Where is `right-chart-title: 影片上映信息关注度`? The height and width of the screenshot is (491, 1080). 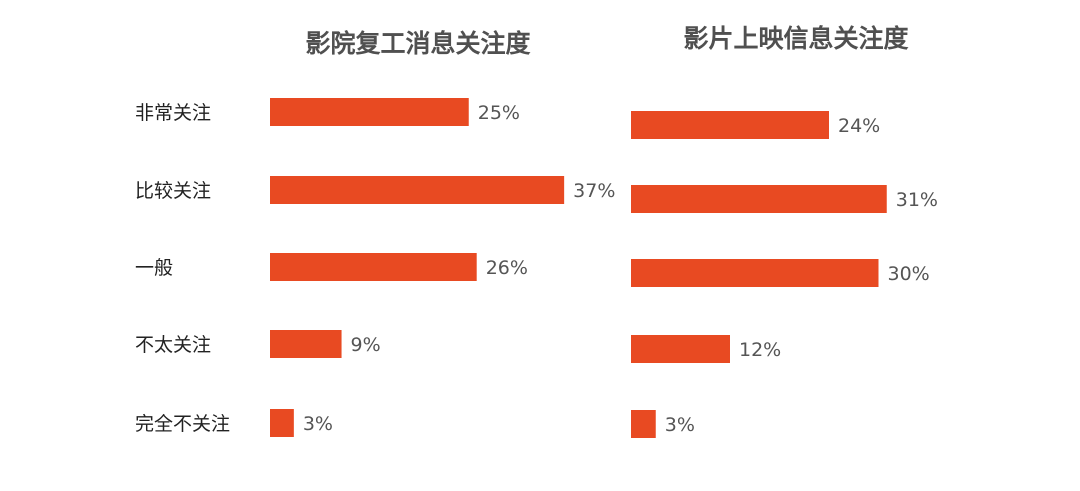 right-chart-title: 影片上映信息关注度 is located at coordinates (795, 38).